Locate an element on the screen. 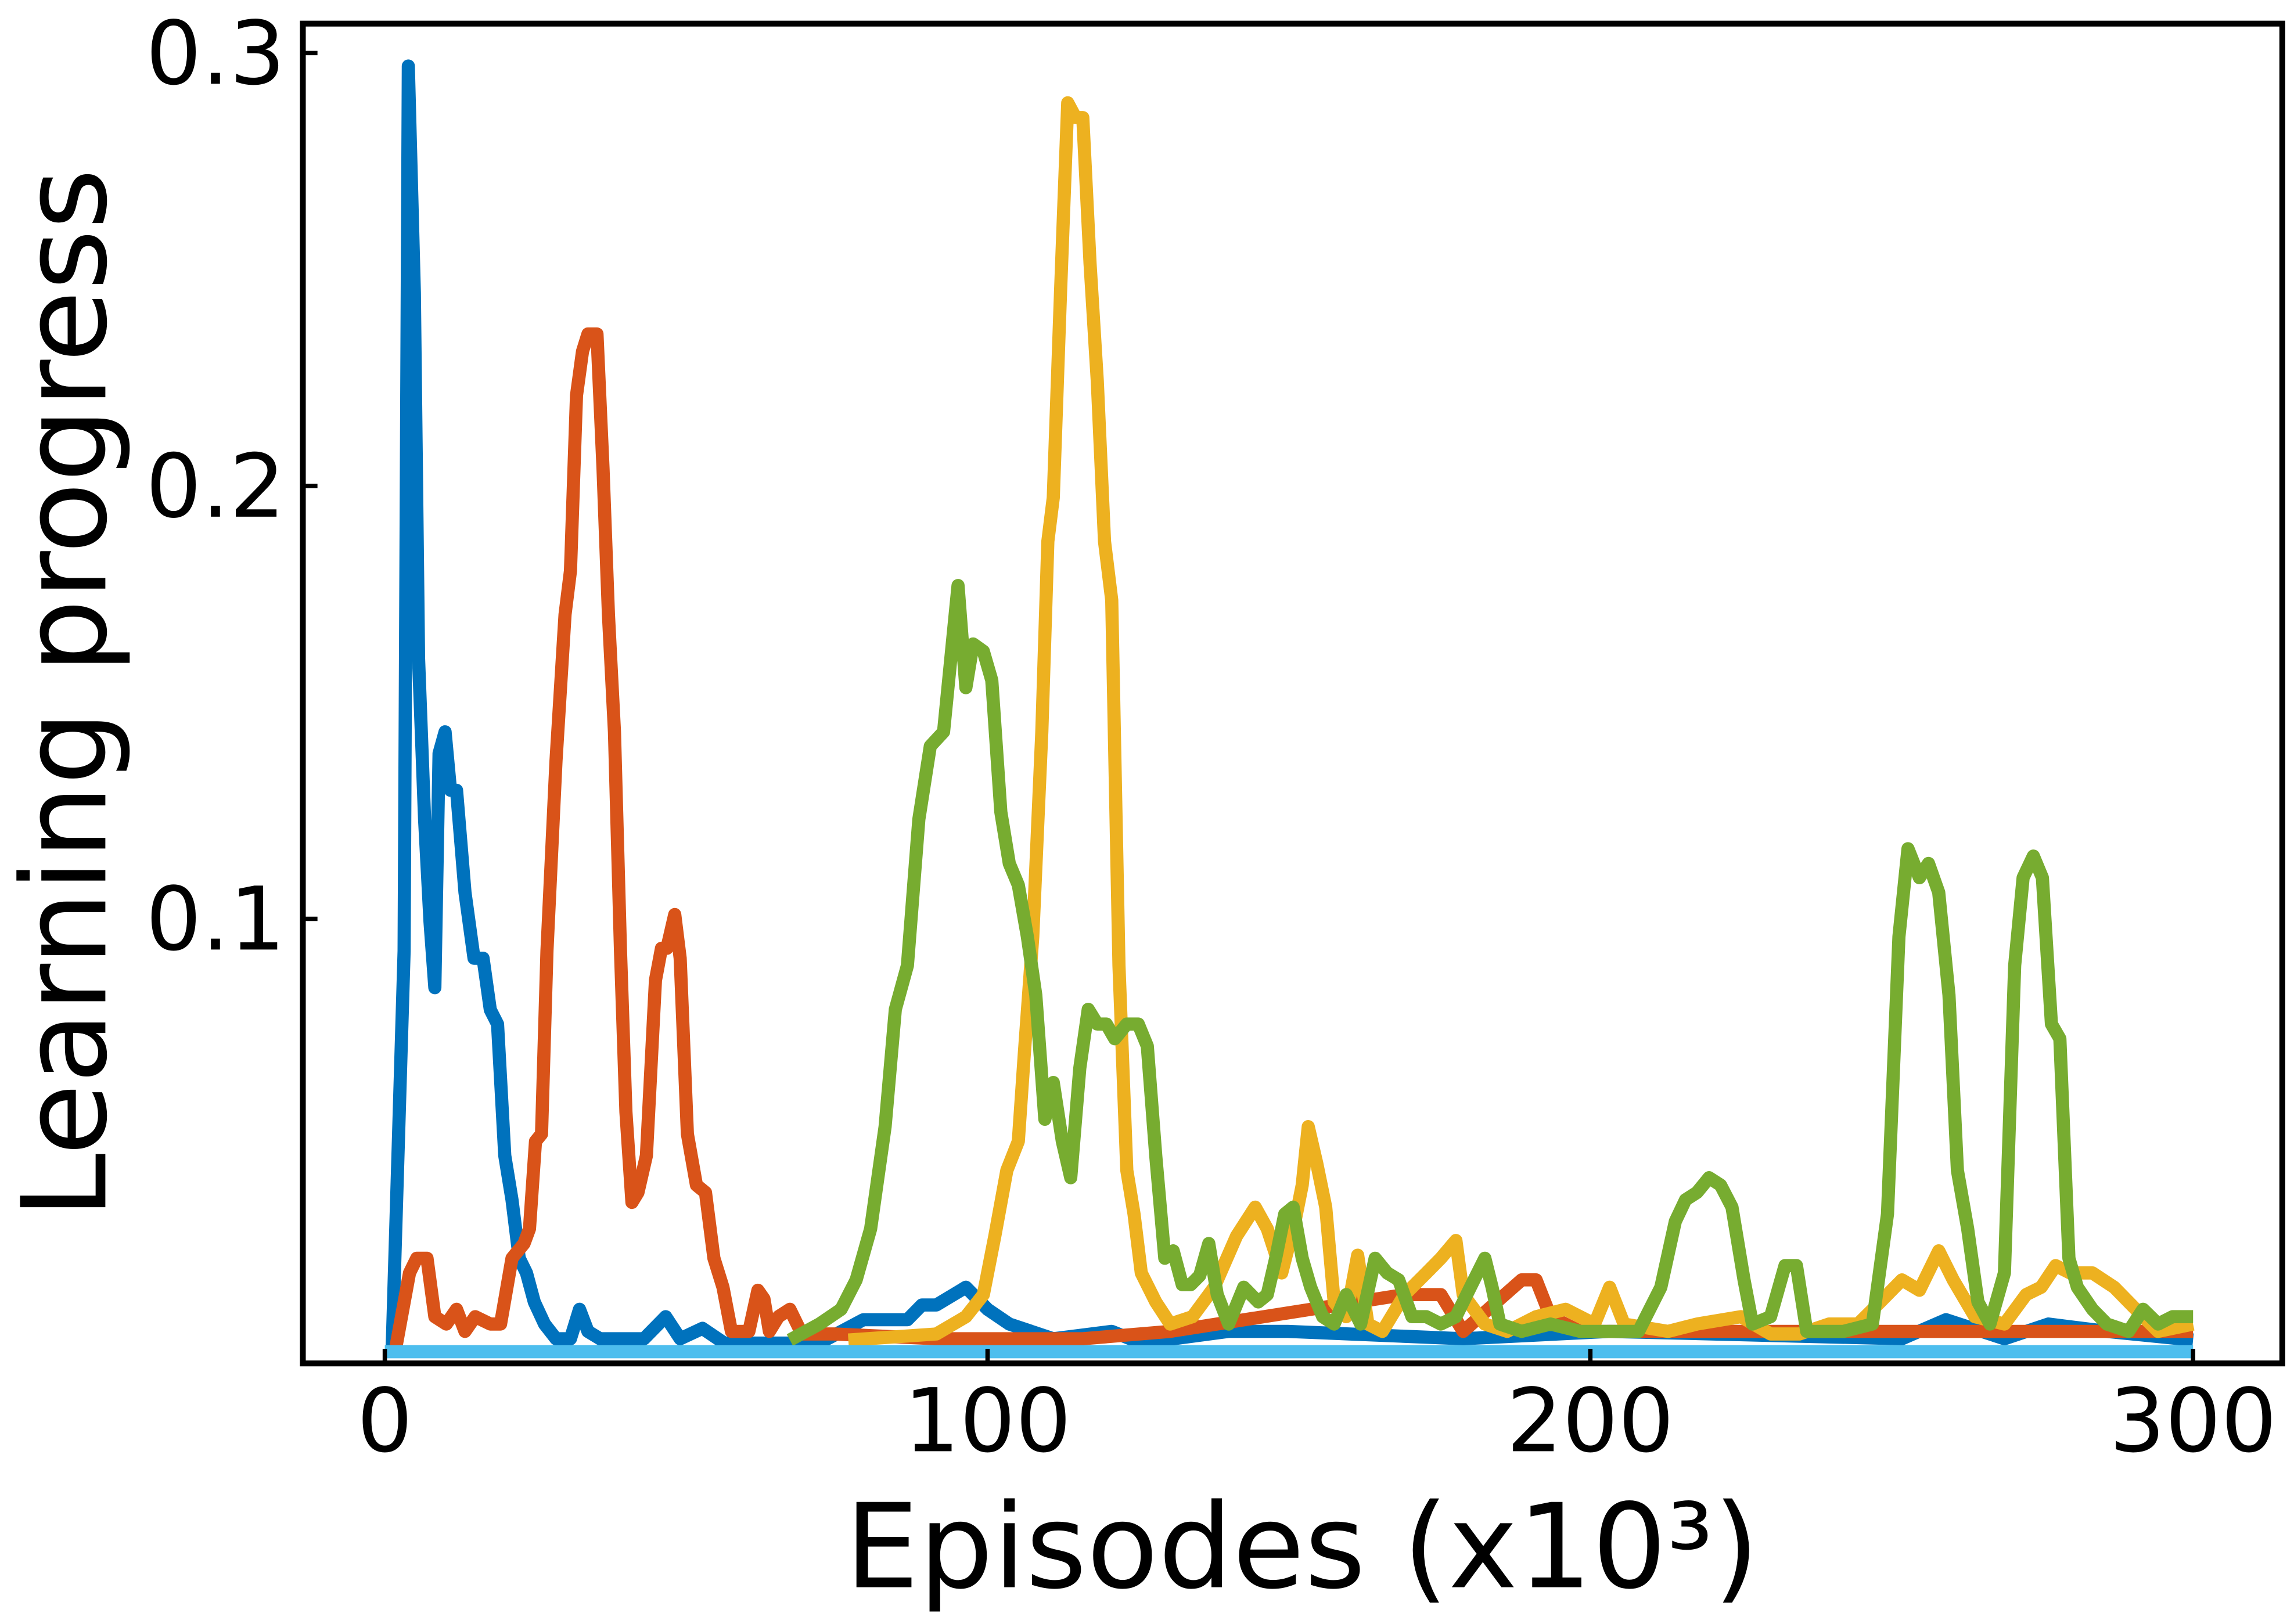 This screenshot has width=2294, height=1624. x-tick-label: 0 is located at coordinates (385, 1421).